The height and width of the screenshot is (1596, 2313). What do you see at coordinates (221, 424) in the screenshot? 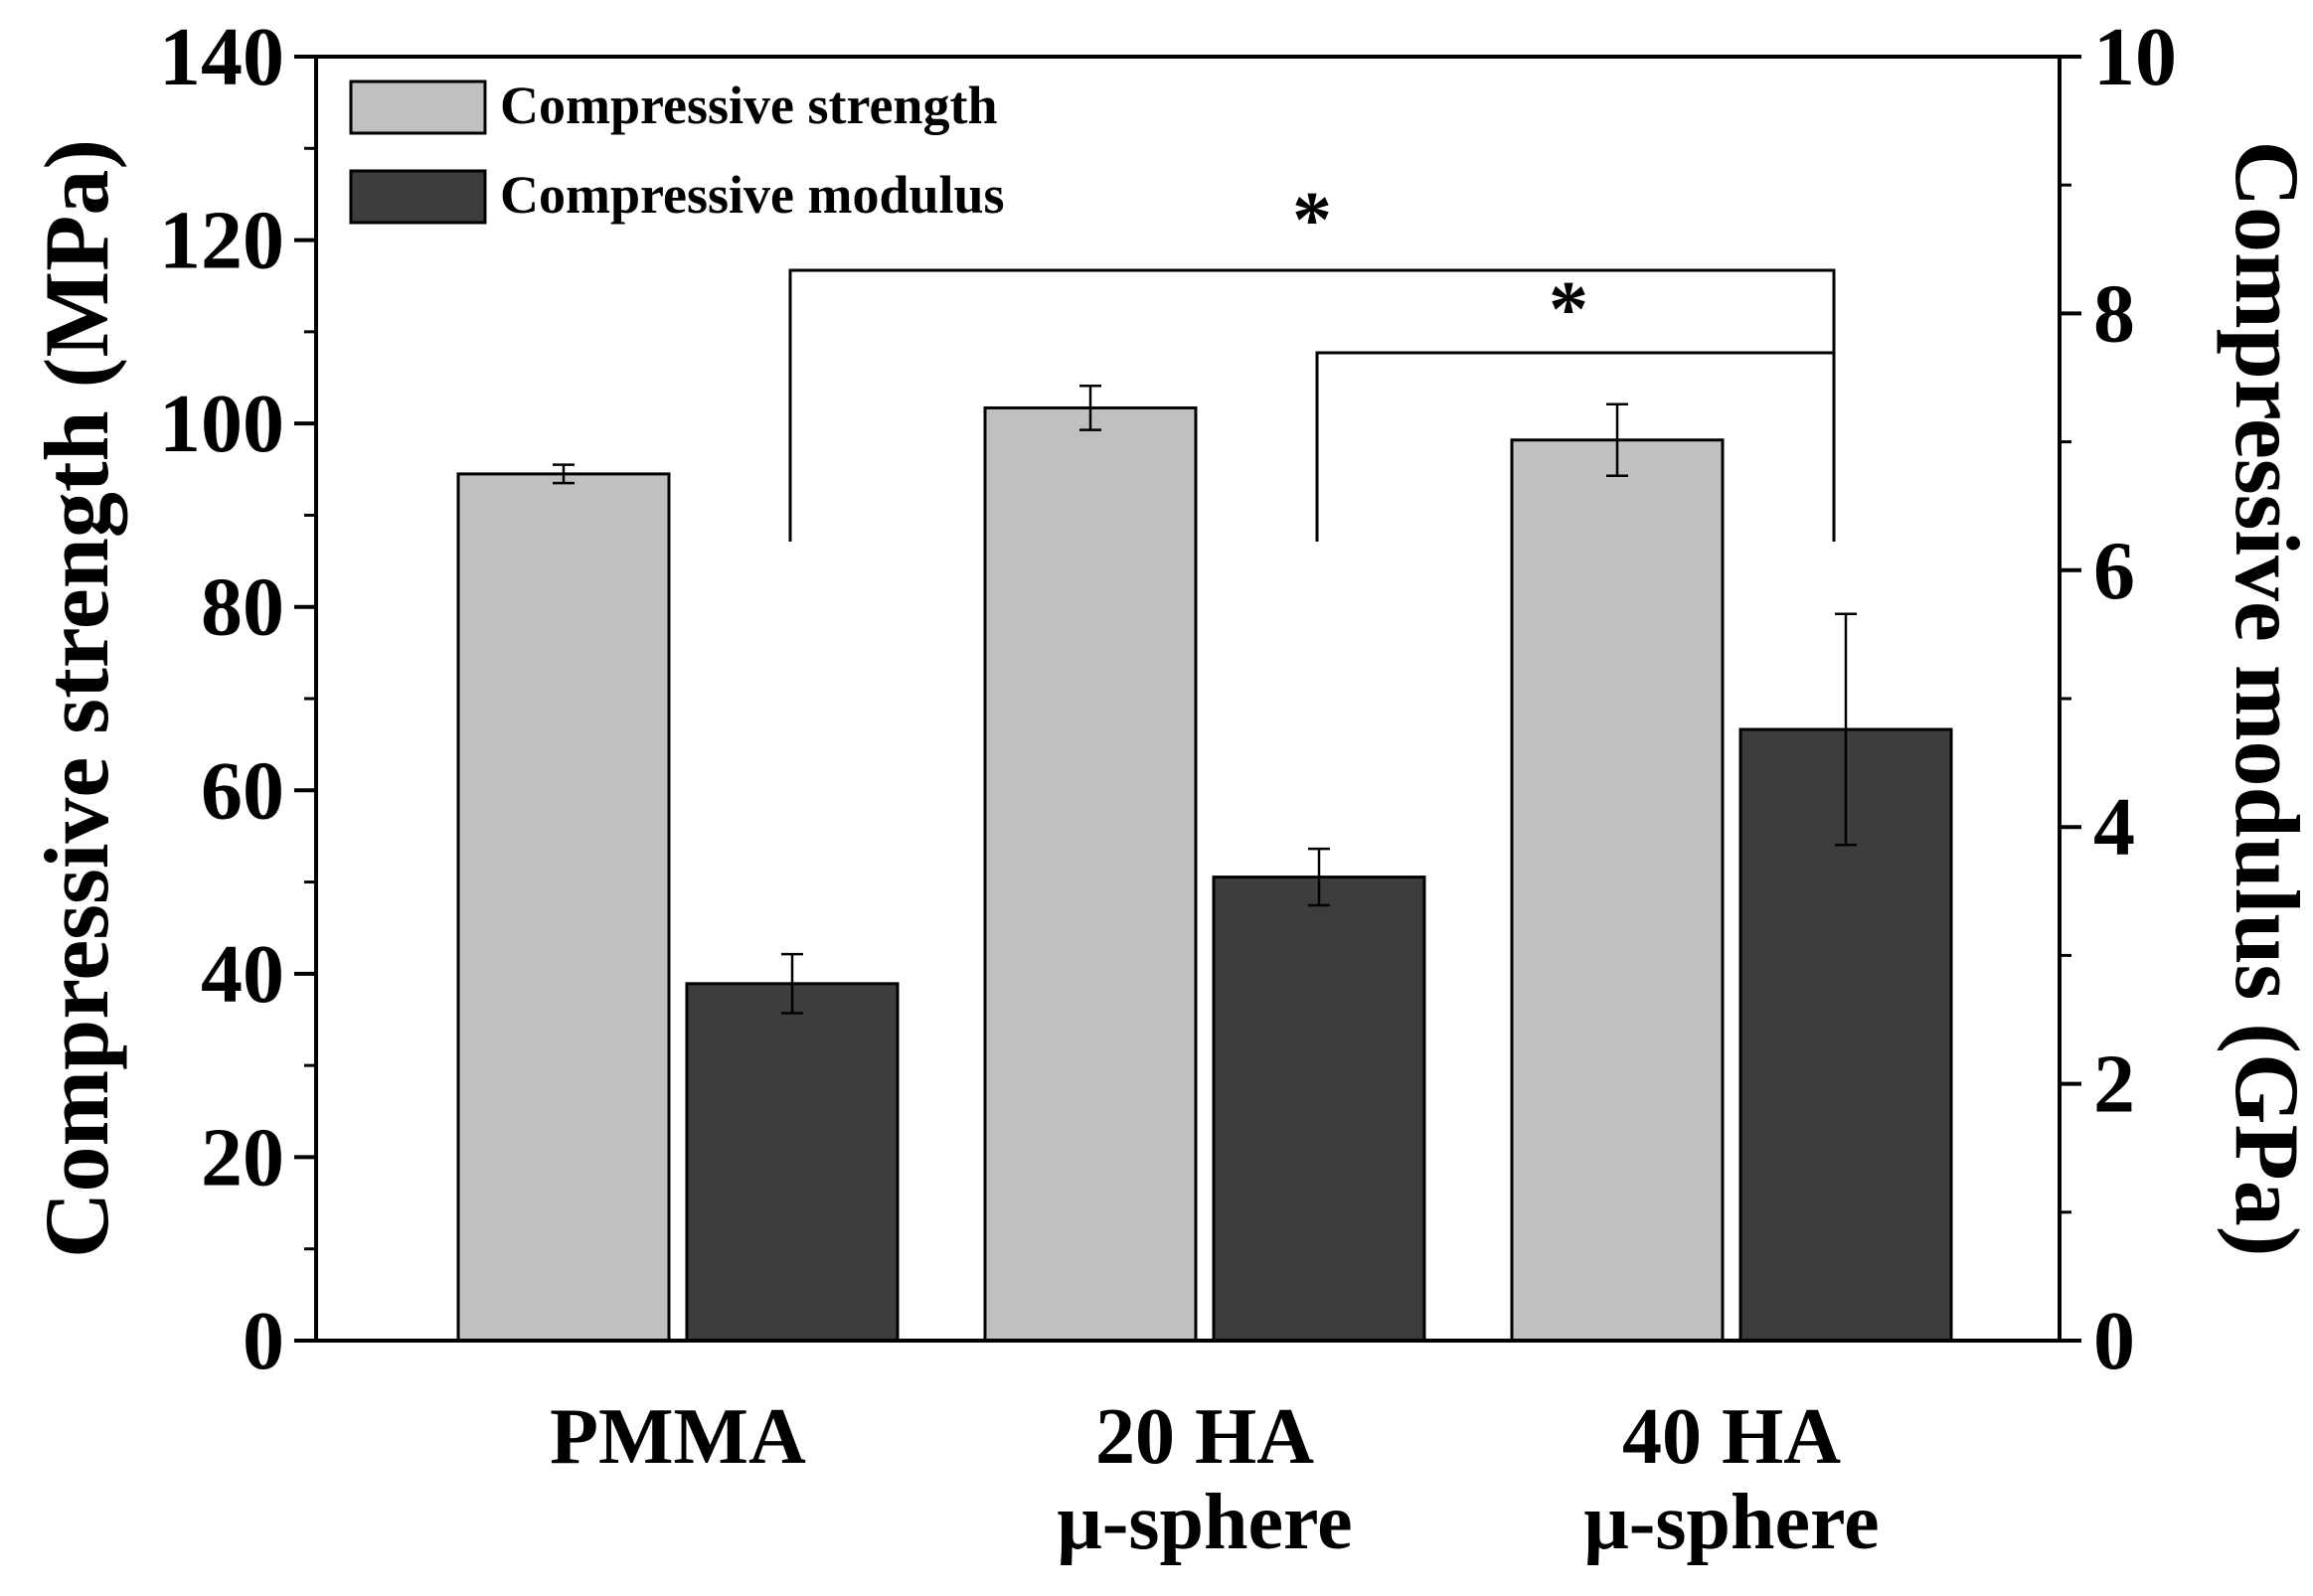
I see `y-tick-label: 100` at bounding box center [221, 424].